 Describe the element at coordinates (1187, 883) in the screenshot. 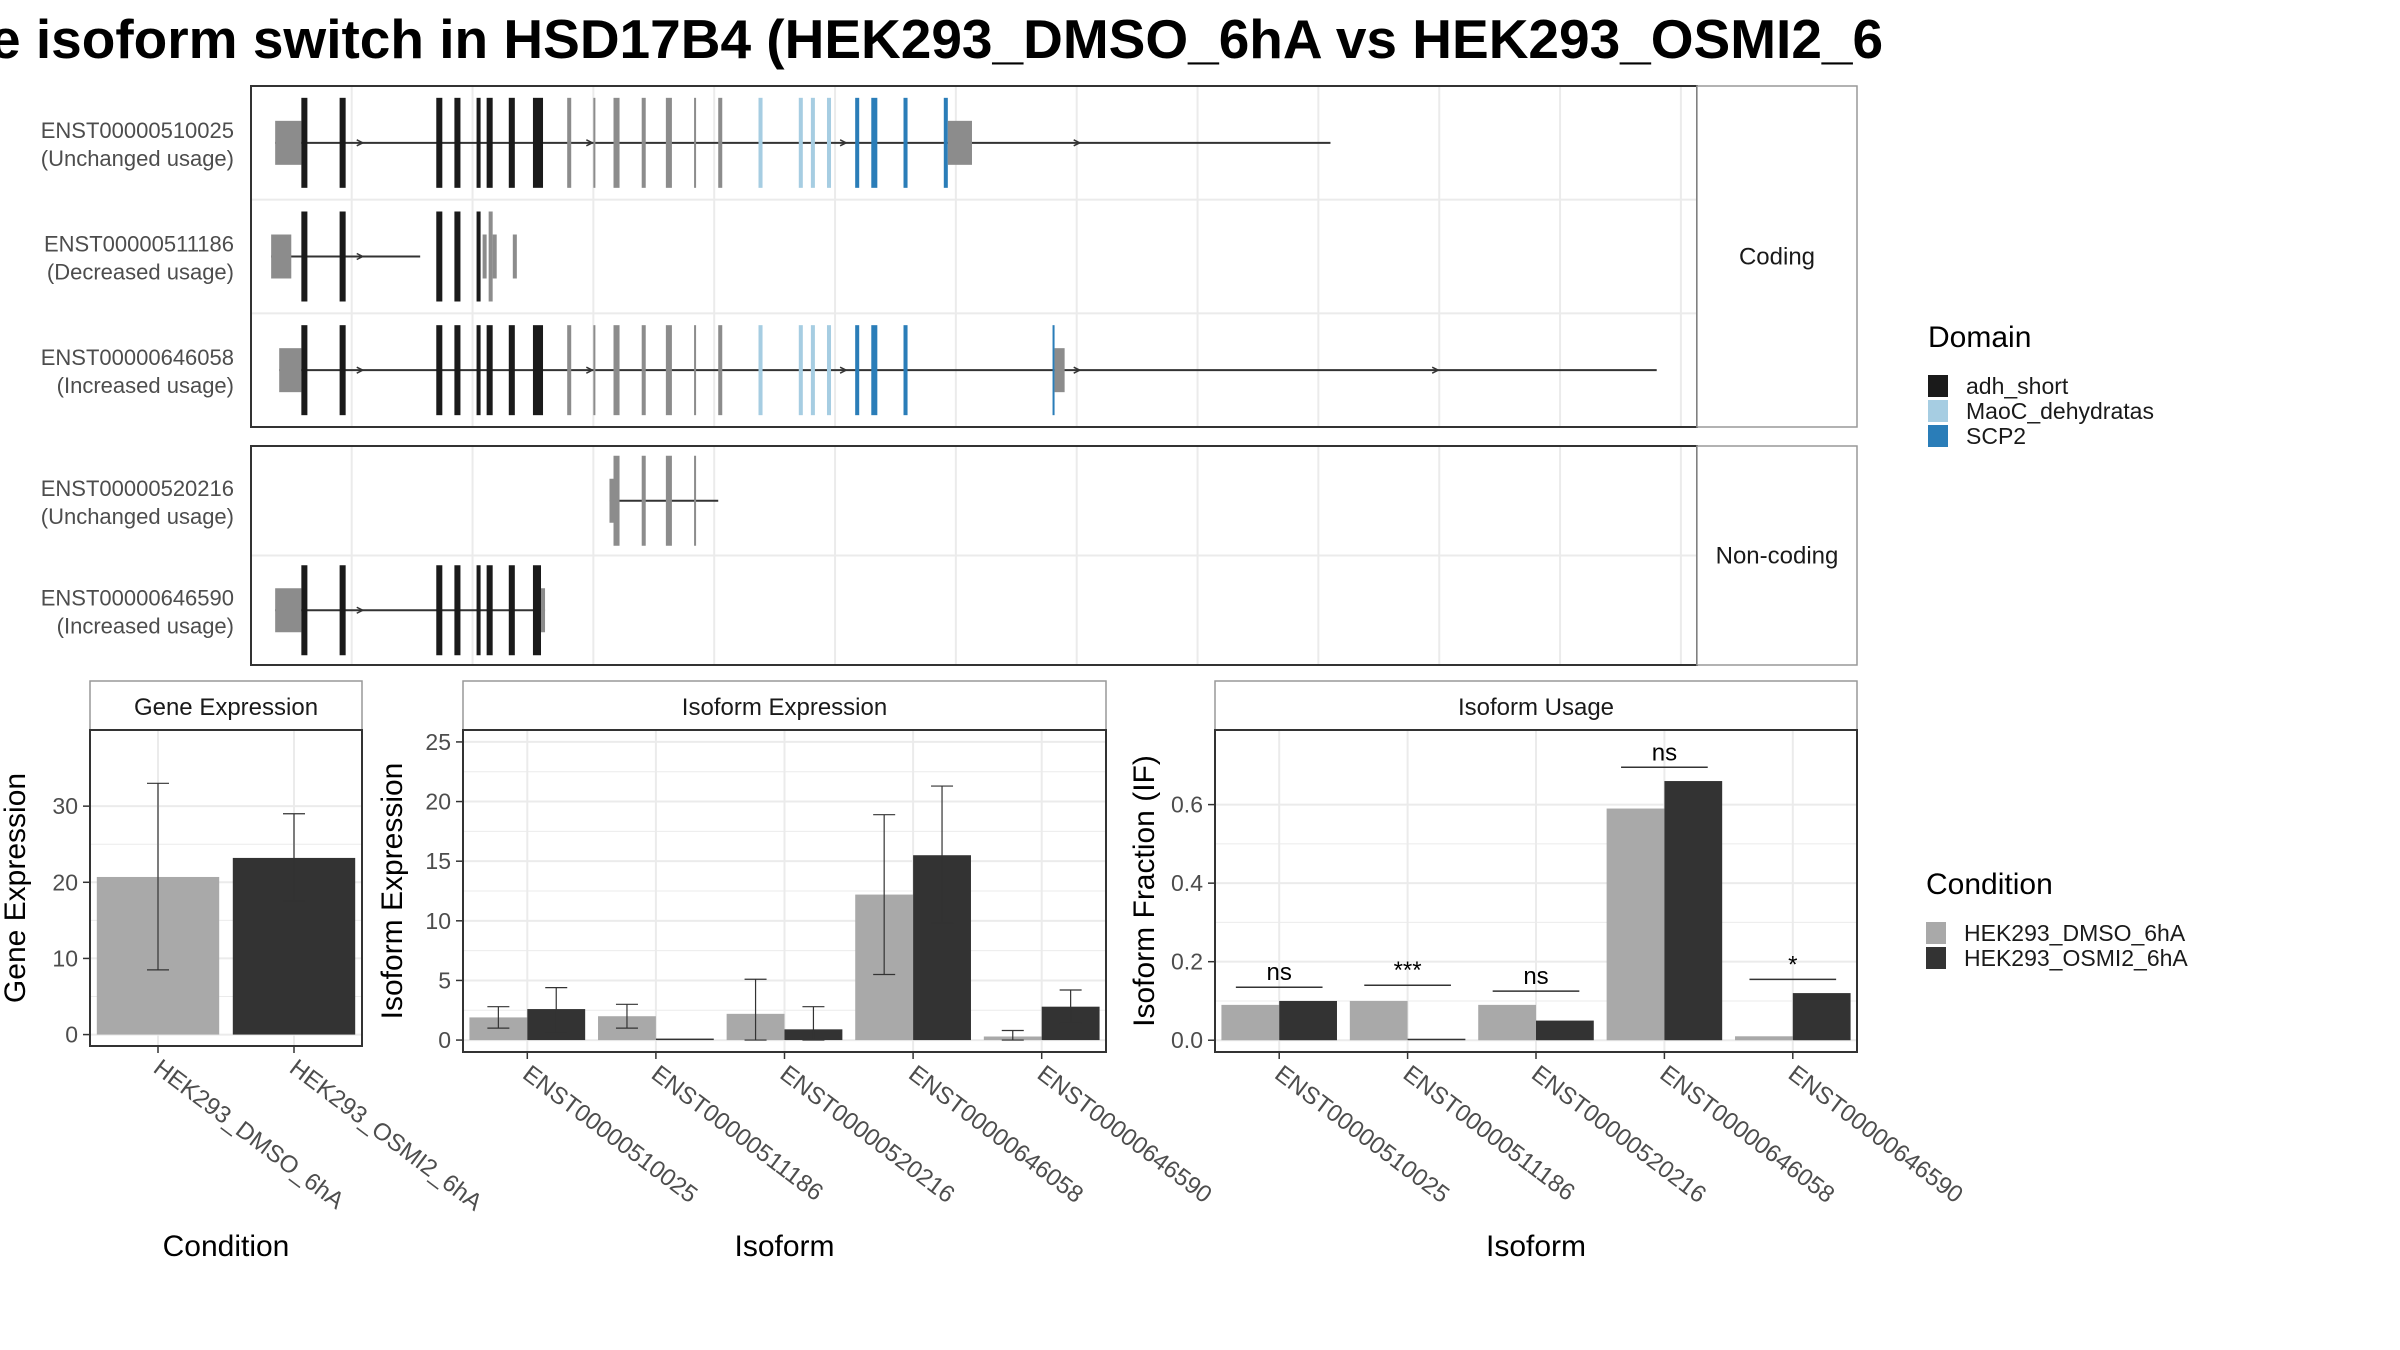

I see `y-tick-label: 0.4` at that location.